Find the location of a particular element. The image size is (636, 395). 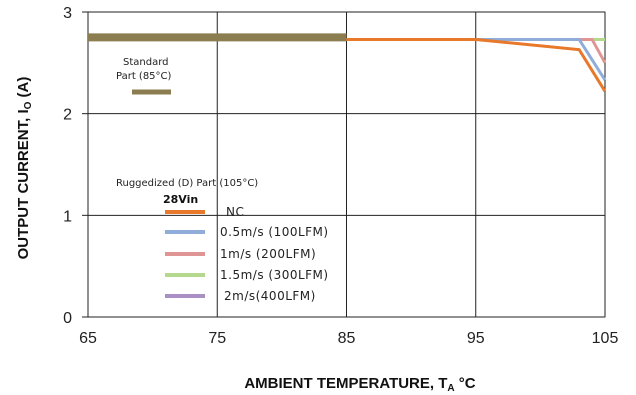

legend-label-3: 1.5m/s (300LFM) is located at coordinates (274, 275).